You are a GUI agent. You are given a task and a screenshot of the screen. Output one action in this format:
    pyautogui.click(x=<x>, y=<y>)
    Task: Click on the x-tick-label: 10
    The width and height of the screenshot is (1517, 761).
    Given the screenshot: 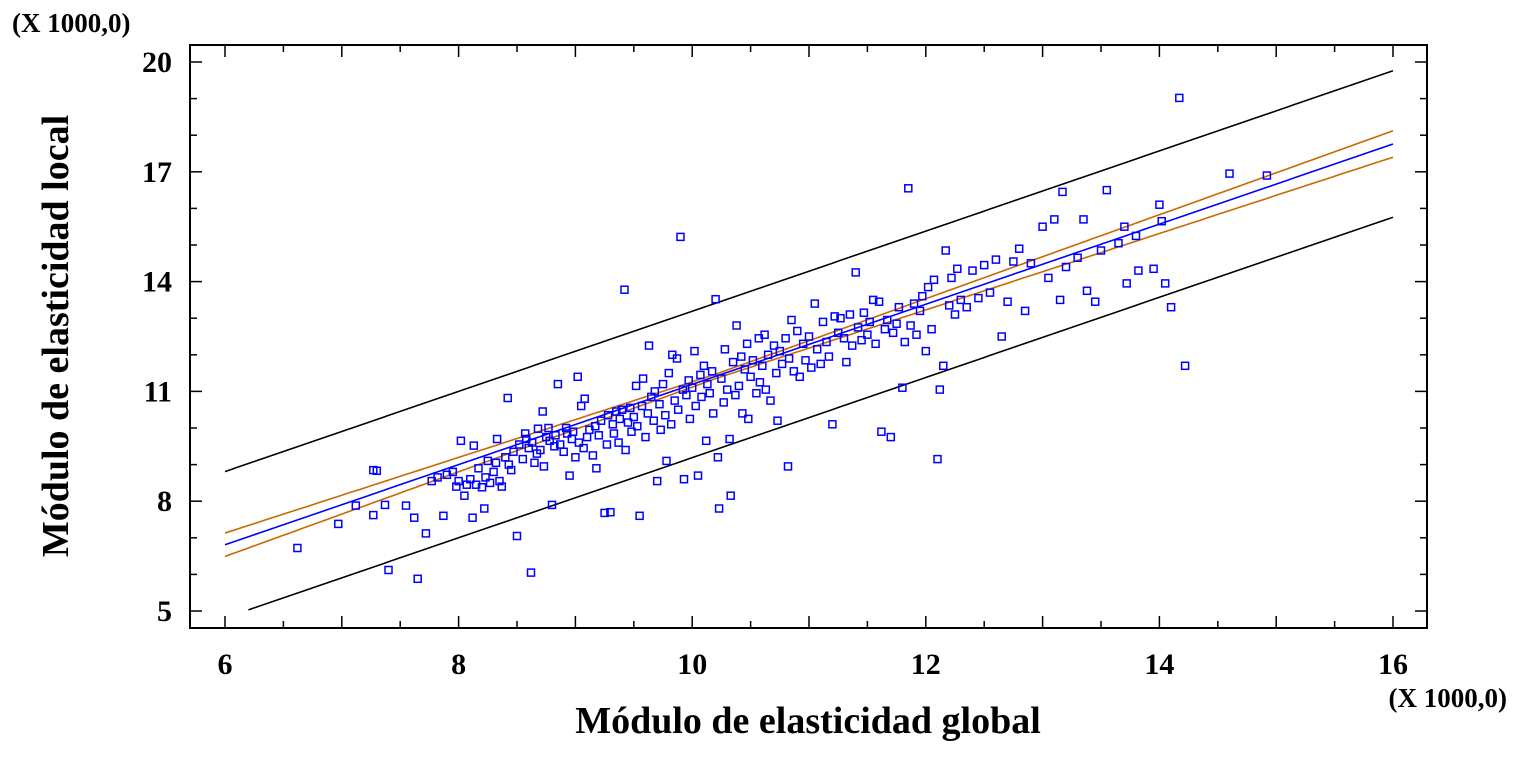 What is the action you would take?
    pyautogui.click(x=692, y=664)
    